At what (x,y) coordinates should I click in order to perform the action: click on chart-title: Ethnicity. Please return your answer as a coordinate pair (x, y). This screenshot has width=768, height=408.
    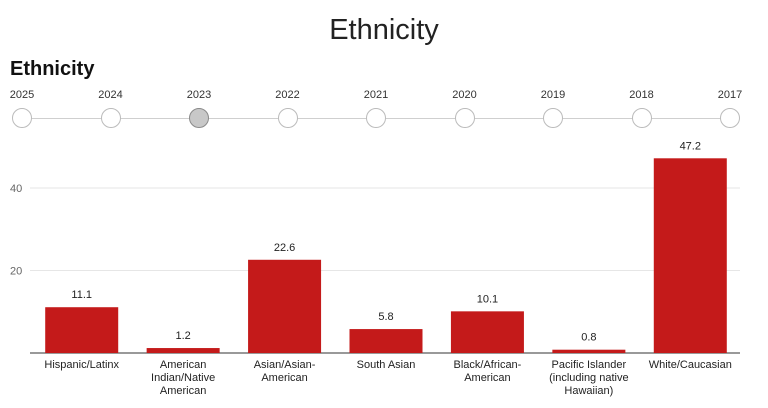
    Looking at the image, I should click on (52, 69).